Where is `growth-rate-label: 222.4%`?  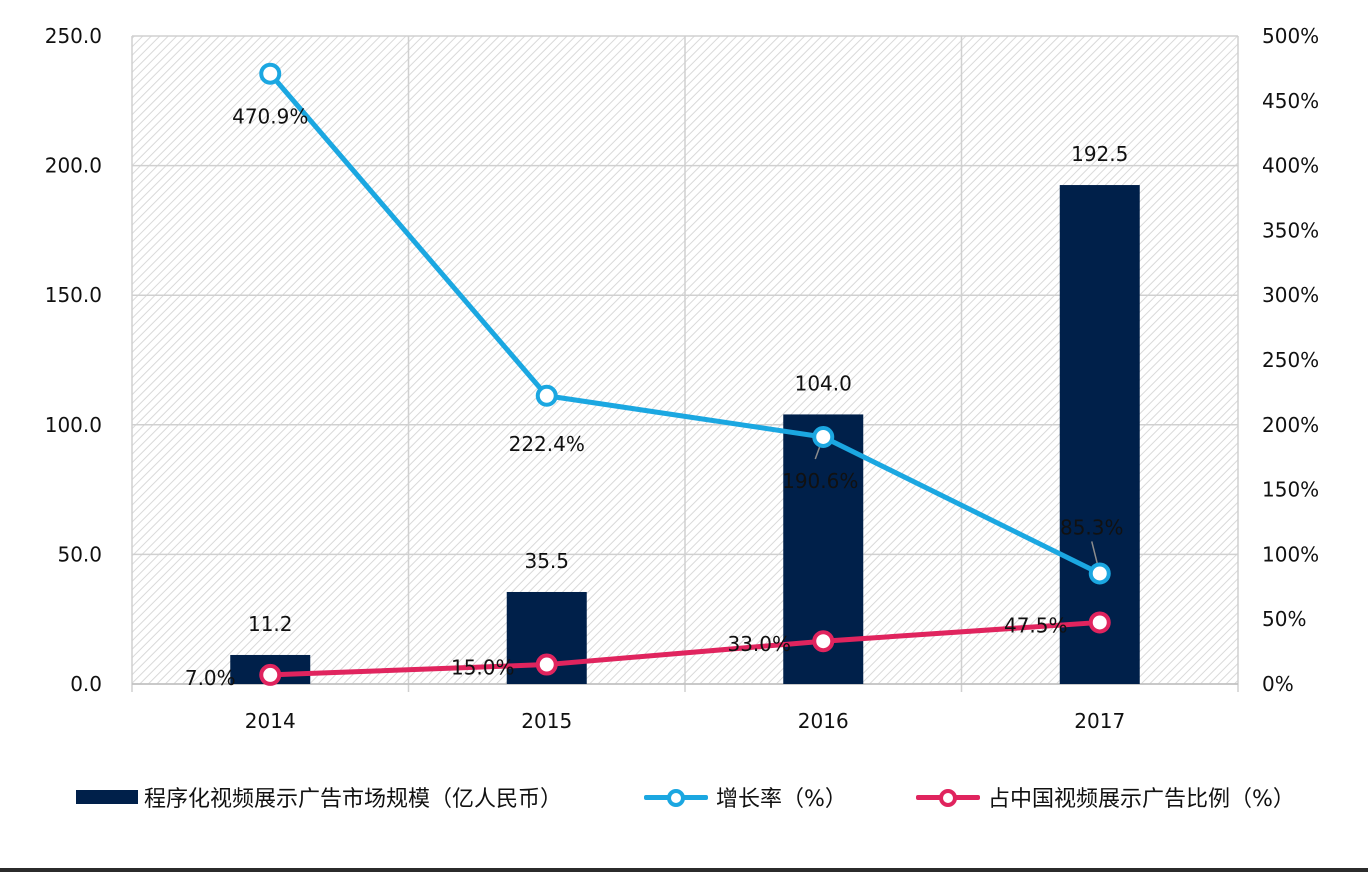
growth-rate-label: 222.4% is located at coordinates (547, 444).